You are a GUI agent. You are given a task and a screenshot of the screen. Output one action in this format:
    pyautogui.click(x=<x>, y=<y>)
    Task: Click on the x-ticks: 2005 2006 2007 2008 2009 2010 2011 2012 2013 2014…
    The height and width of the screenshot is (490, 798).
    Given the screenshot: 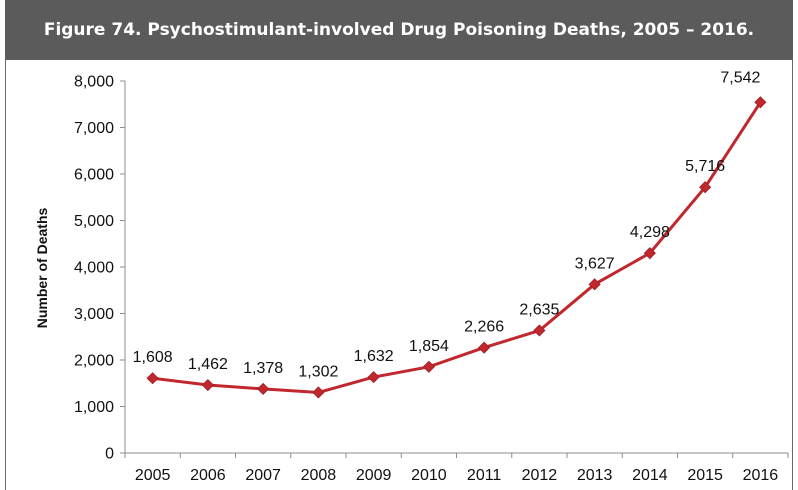 What is the action you would take?
    pyautogui.click(x=456, y=468)
    